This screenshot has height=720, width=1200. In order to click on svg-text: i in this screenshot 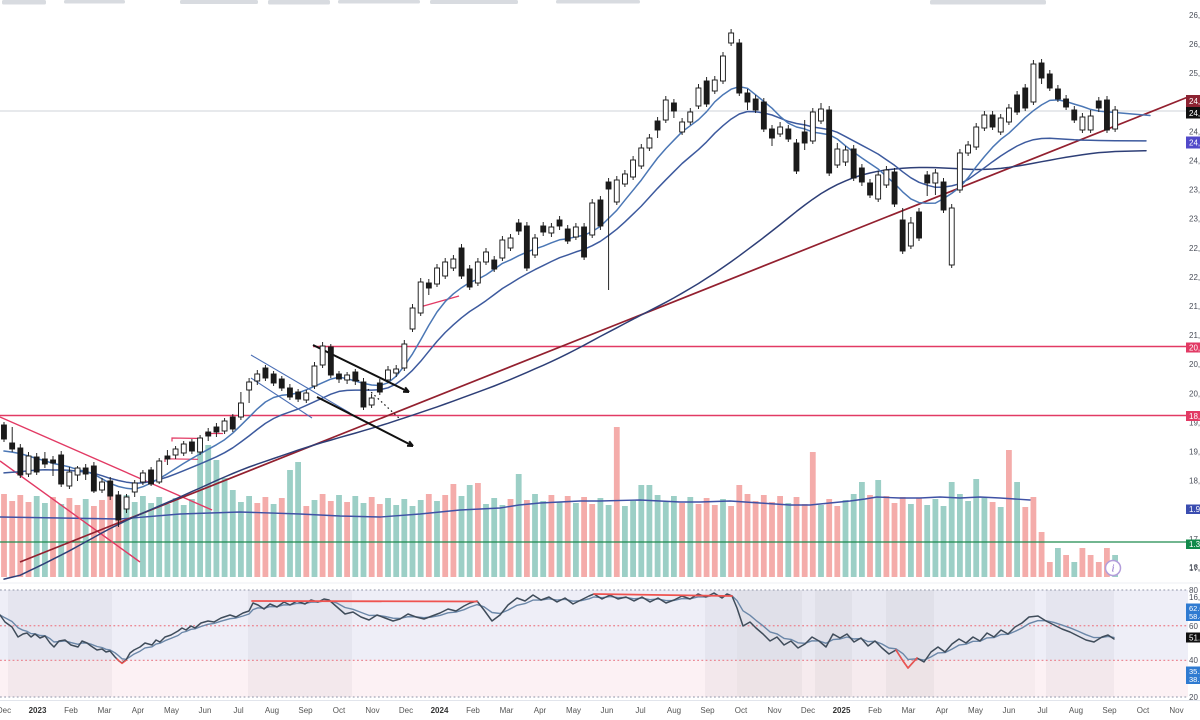, I will do `click(1113, 569)`.